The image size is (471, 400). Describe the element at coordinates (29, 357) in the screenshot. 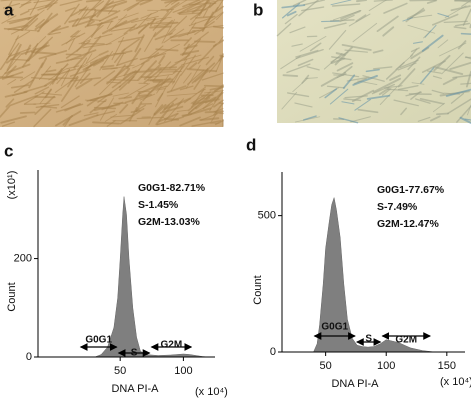

I see `y-tick-label: 0` at that location.